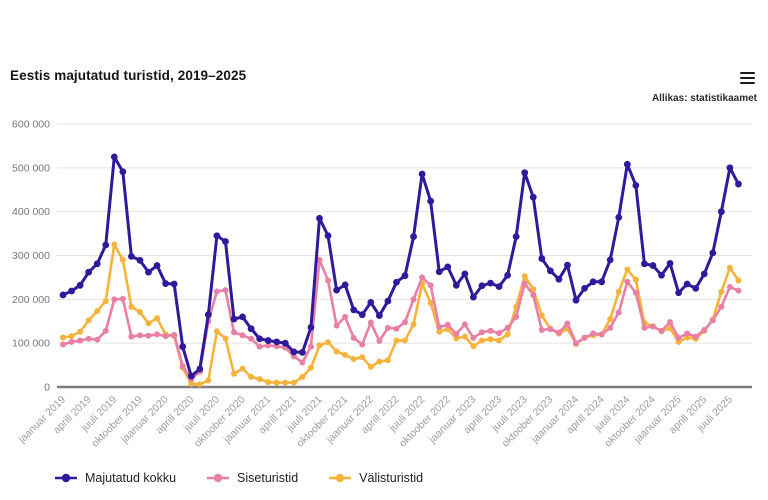 This screenshot has height=500, width=768. I want to click on menu-button, so click(744, 78).